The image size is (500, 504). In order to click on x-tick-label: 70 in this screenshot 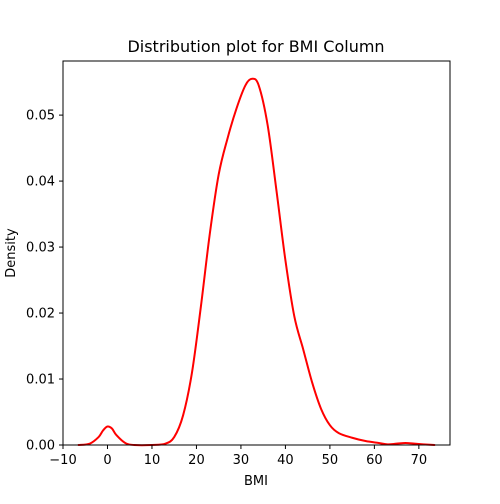, I will do `click(419, 460)`.